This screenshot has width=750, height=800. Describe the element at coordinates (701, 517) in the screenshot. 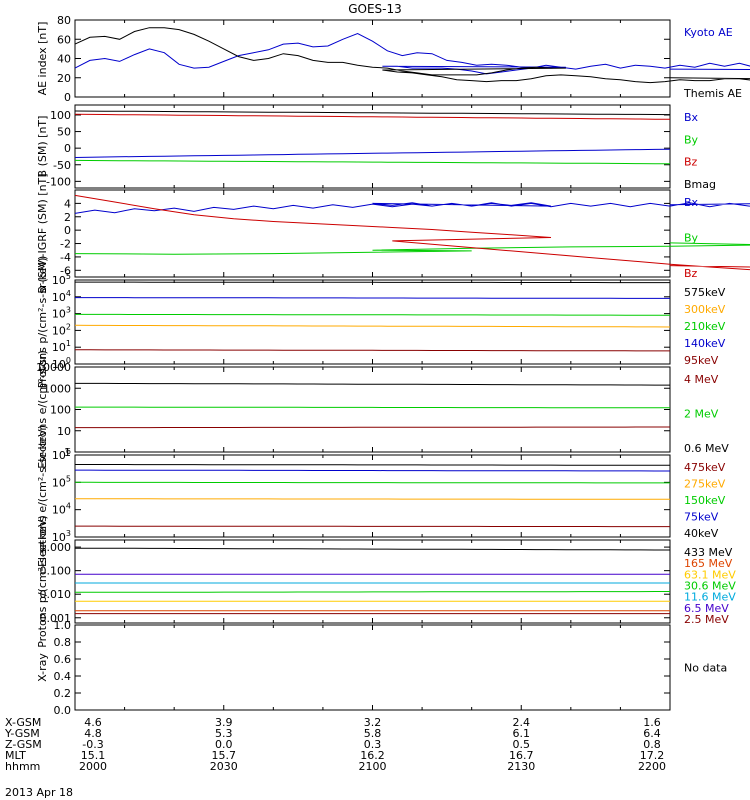

I see `legend-entry: 75keV` at that location.